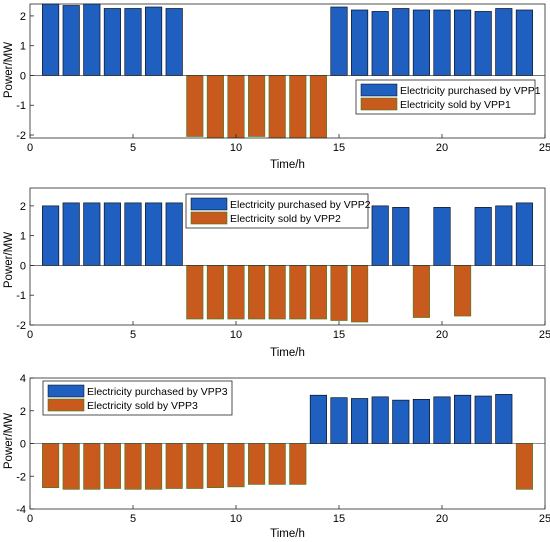 This screenshot has width=550, height=542. Describe the element at coordinates (360, 421) in the screenshot. I see `bar-purchased-p3-h16` at that location.